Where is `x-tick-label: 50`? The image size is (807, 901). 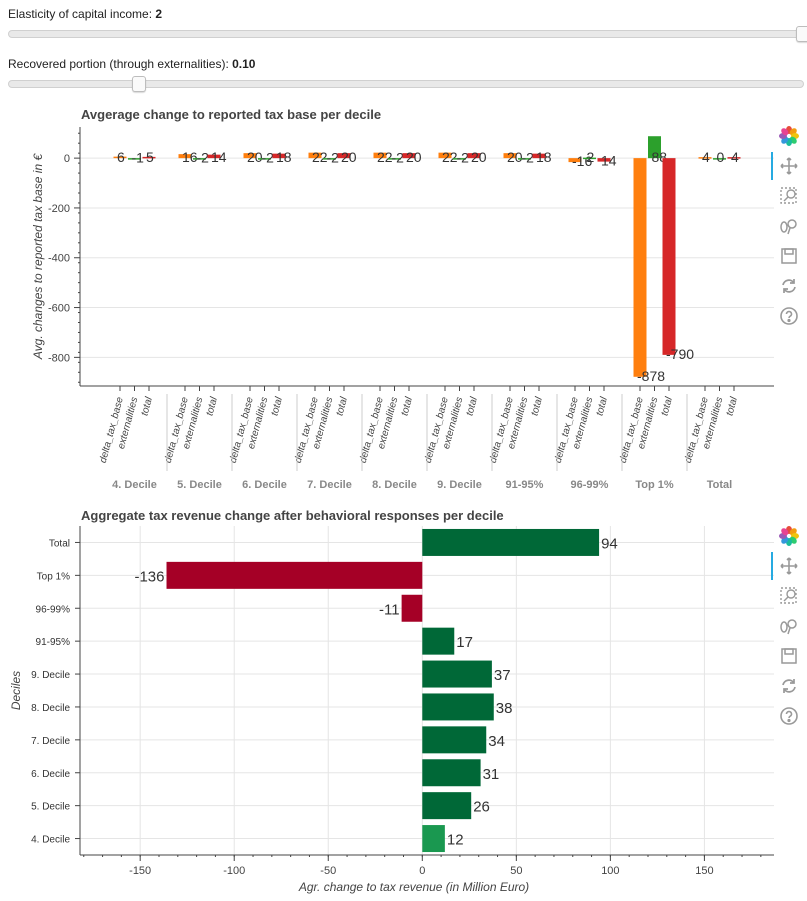
x-tick-label: 50 is located at coordinates (516, 871).